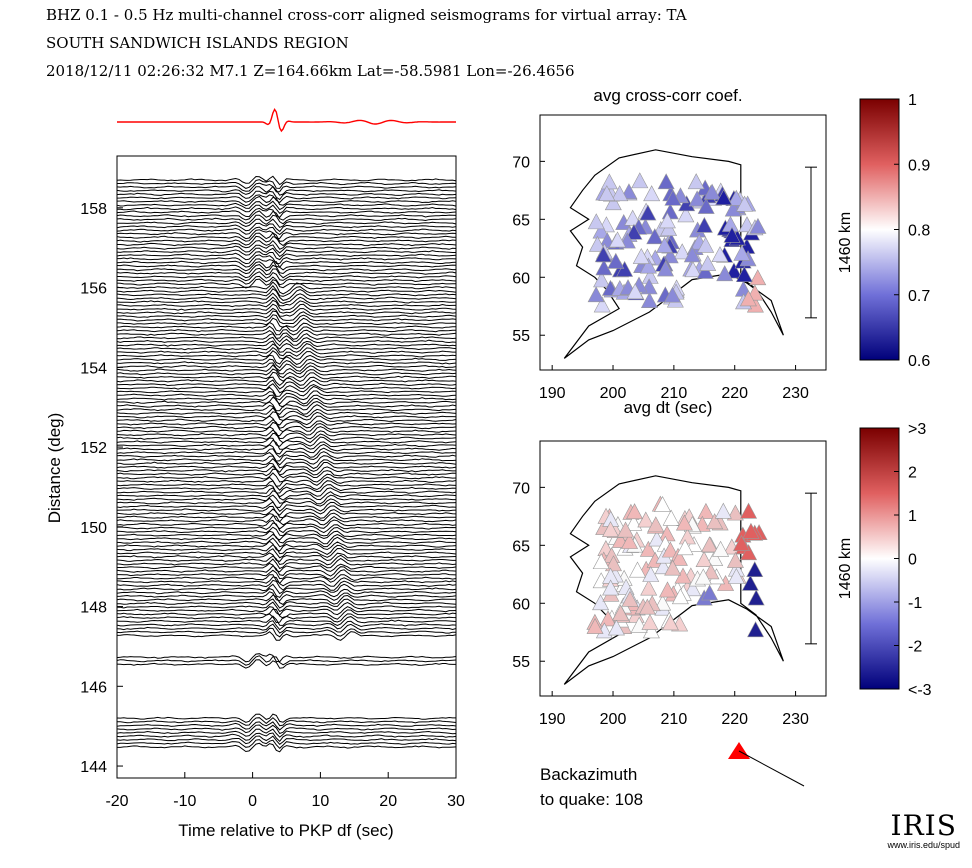 The height and width of the screenshot is (868, 972). Describe the element at coordinates (915, 603) in the screenshot. I see `colorbar-tick-label: -1` at that location.